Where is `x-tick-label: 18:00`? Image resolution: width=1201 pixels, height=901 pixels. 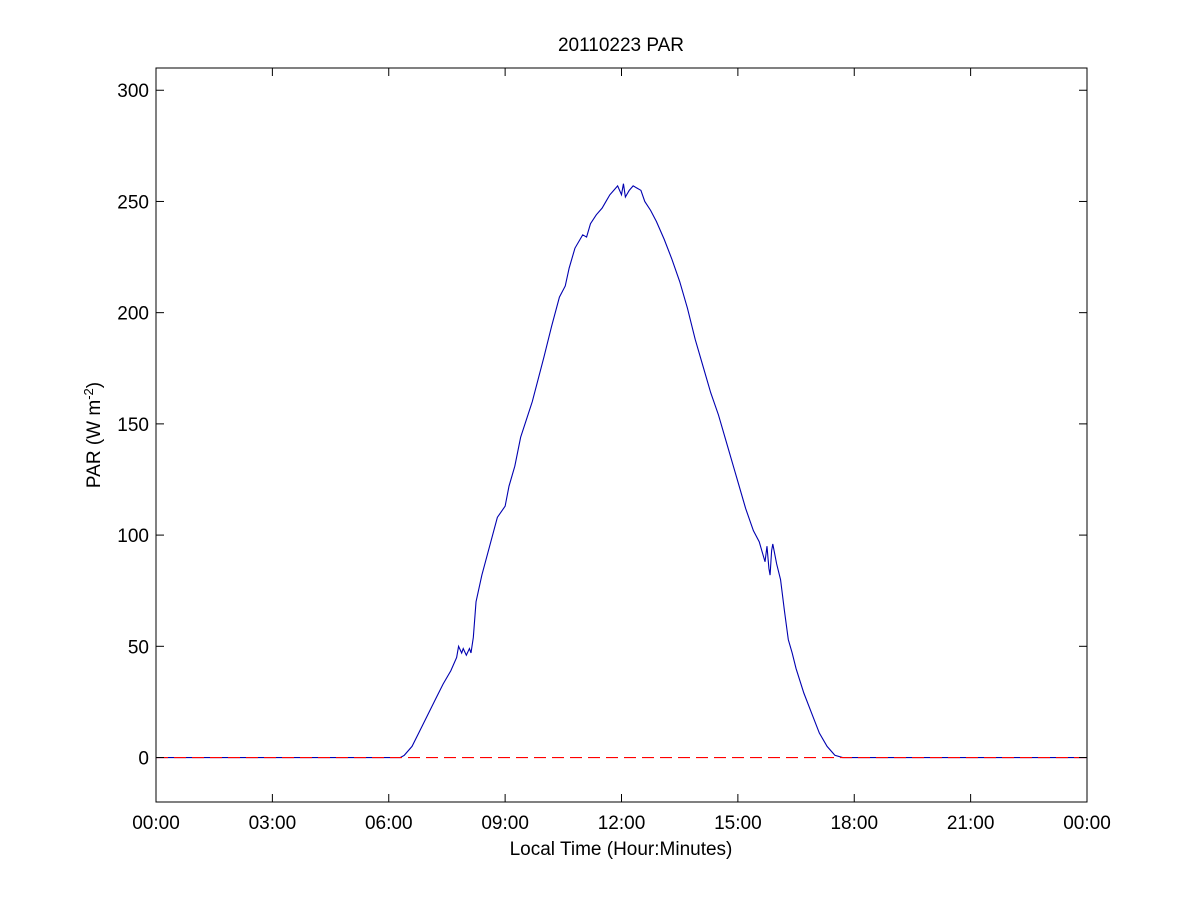 x-tick-label: 18:00 is located at coordinates (854, 823).